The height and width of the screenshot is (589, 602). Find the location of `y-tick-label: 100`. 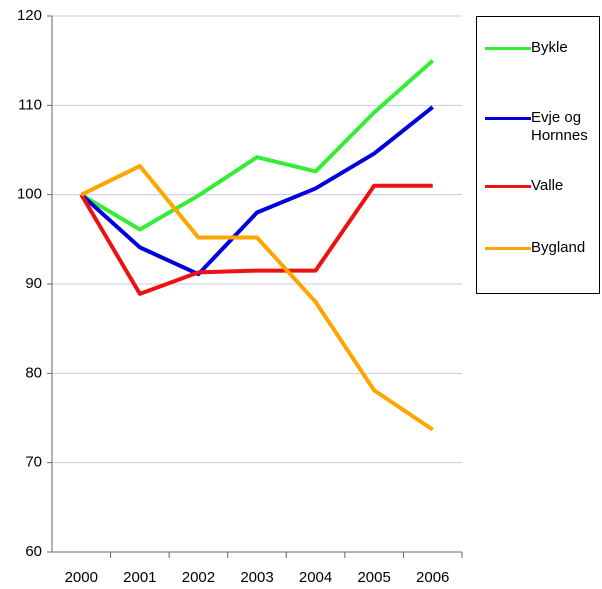

y-tick-label: 100 is located at coordinates (29, 194).